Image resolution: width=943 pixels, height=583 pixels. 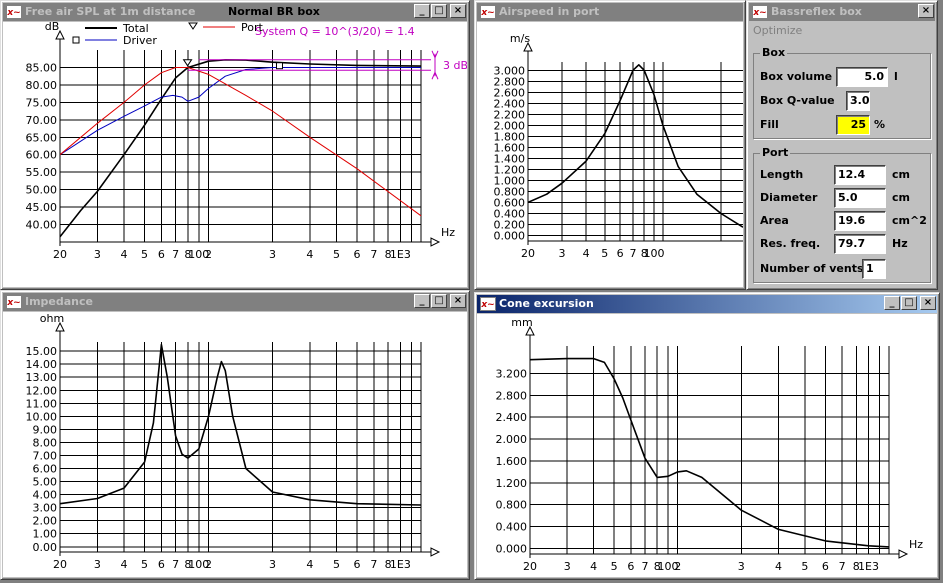 What do you see at coordinates (860, 198) in the screenshot?
I see `port-diameter-input: 5.0` at bounding box center [860, 198].